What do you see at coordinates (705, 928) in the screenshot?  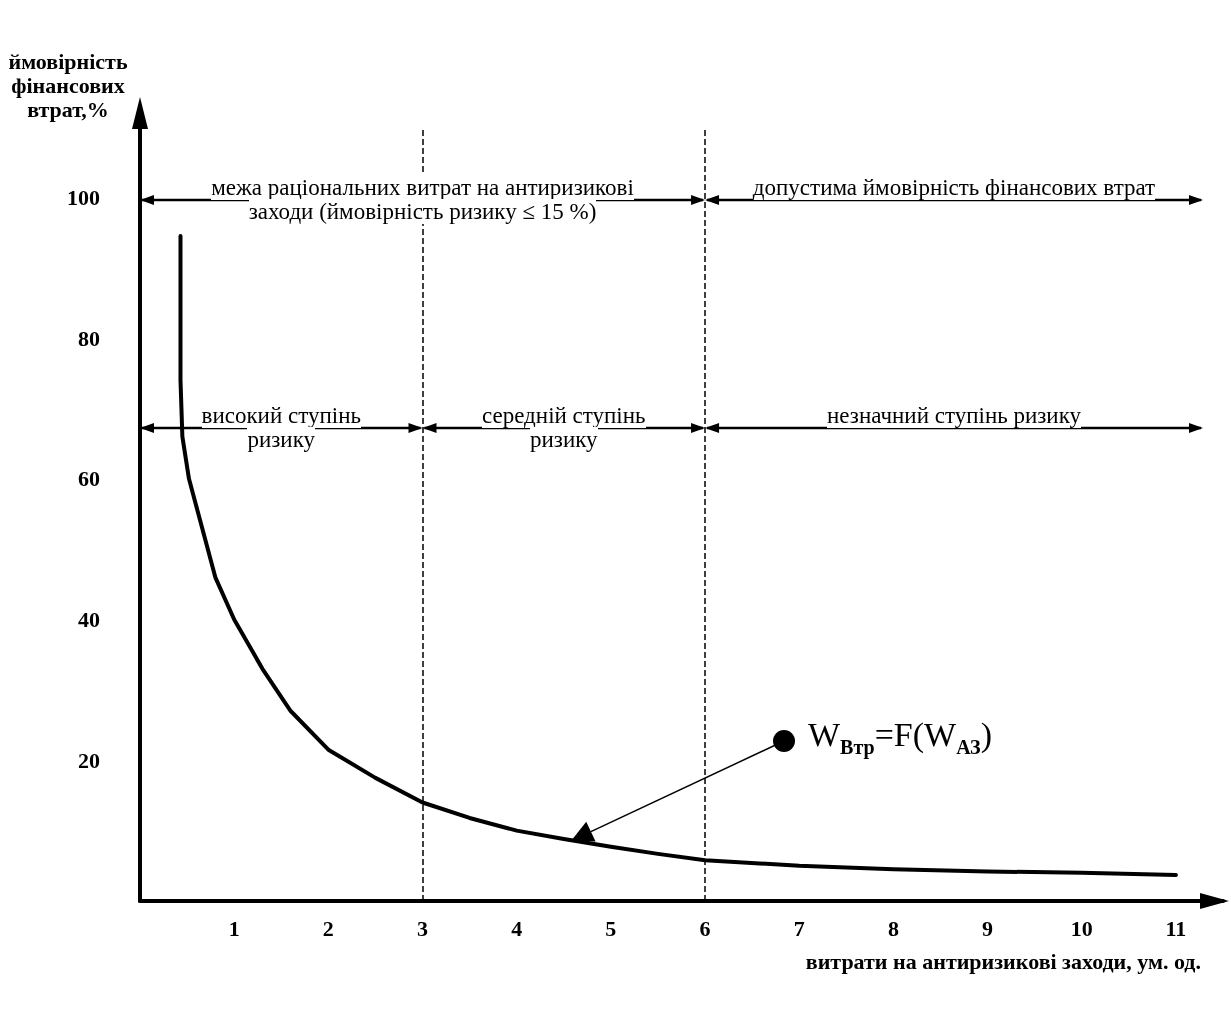 I see `x-tick-label: 6` at bounding box center [705, 928].